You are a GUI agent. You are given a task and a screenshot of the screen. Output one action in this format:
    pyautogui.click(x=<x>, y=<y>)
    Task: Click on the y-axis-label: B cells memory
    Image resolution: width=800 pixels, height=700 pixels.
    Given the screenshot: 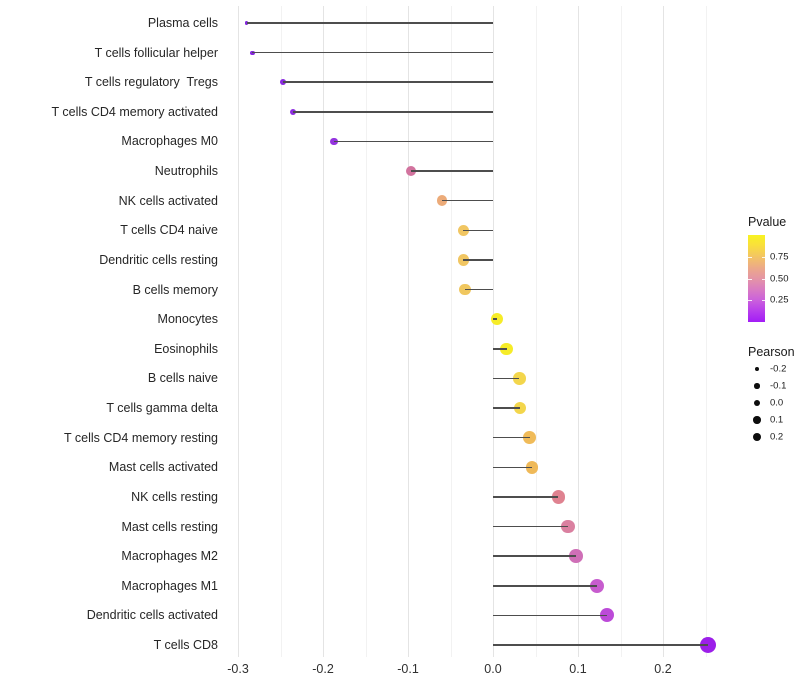 What is the action you would take?
    pyautogui.click(x=175, y=289)
    